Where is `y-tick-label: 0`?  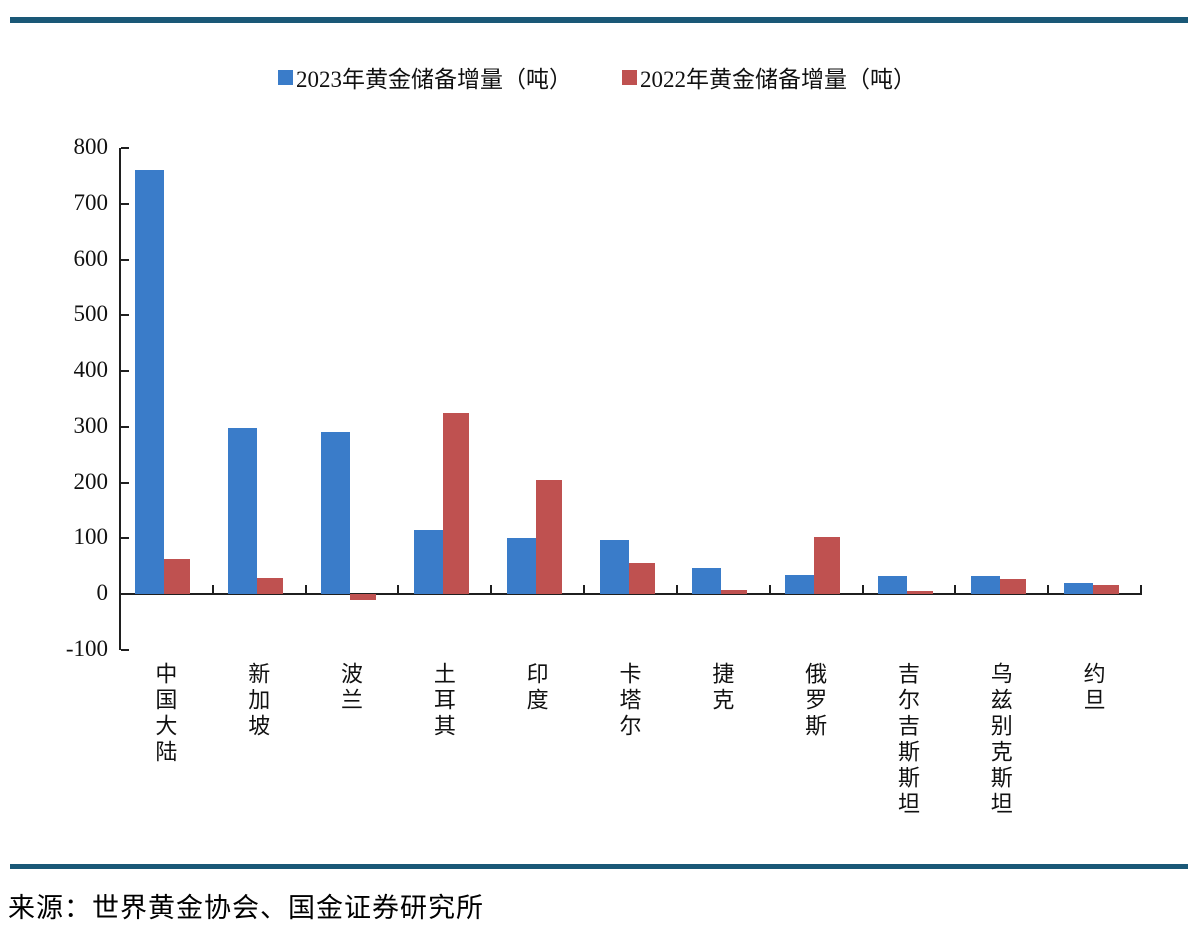 y-tick-label: 0 is located at coordinates (102, 592).